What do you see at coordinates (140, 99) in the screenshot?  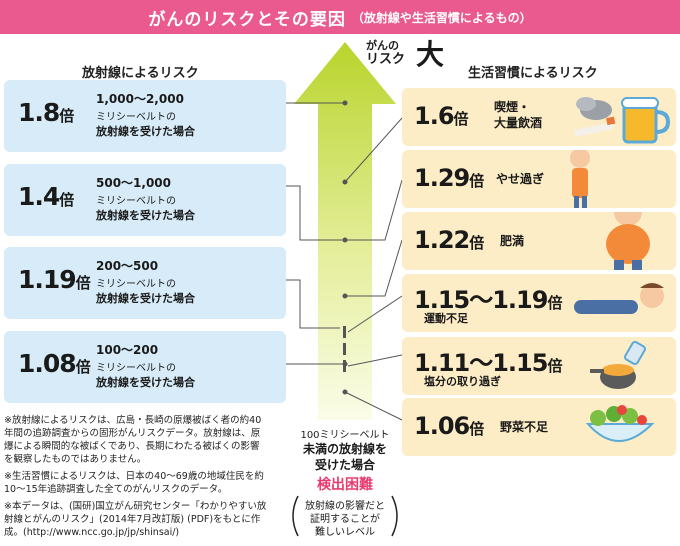 I see `radiation-dose: 1,000〜2,000` at bounding box center [140, 99].